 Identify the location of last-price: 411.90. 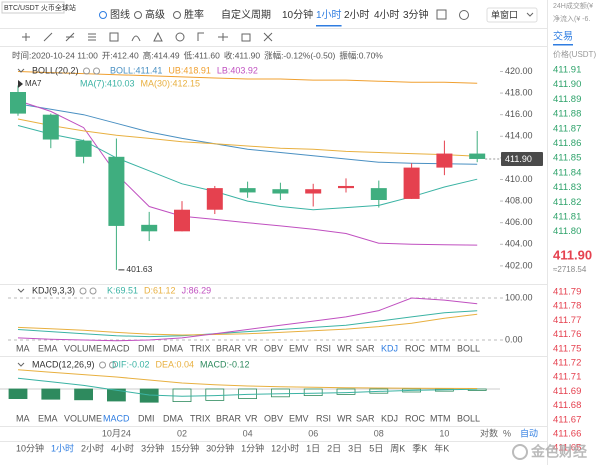
(572, 254).